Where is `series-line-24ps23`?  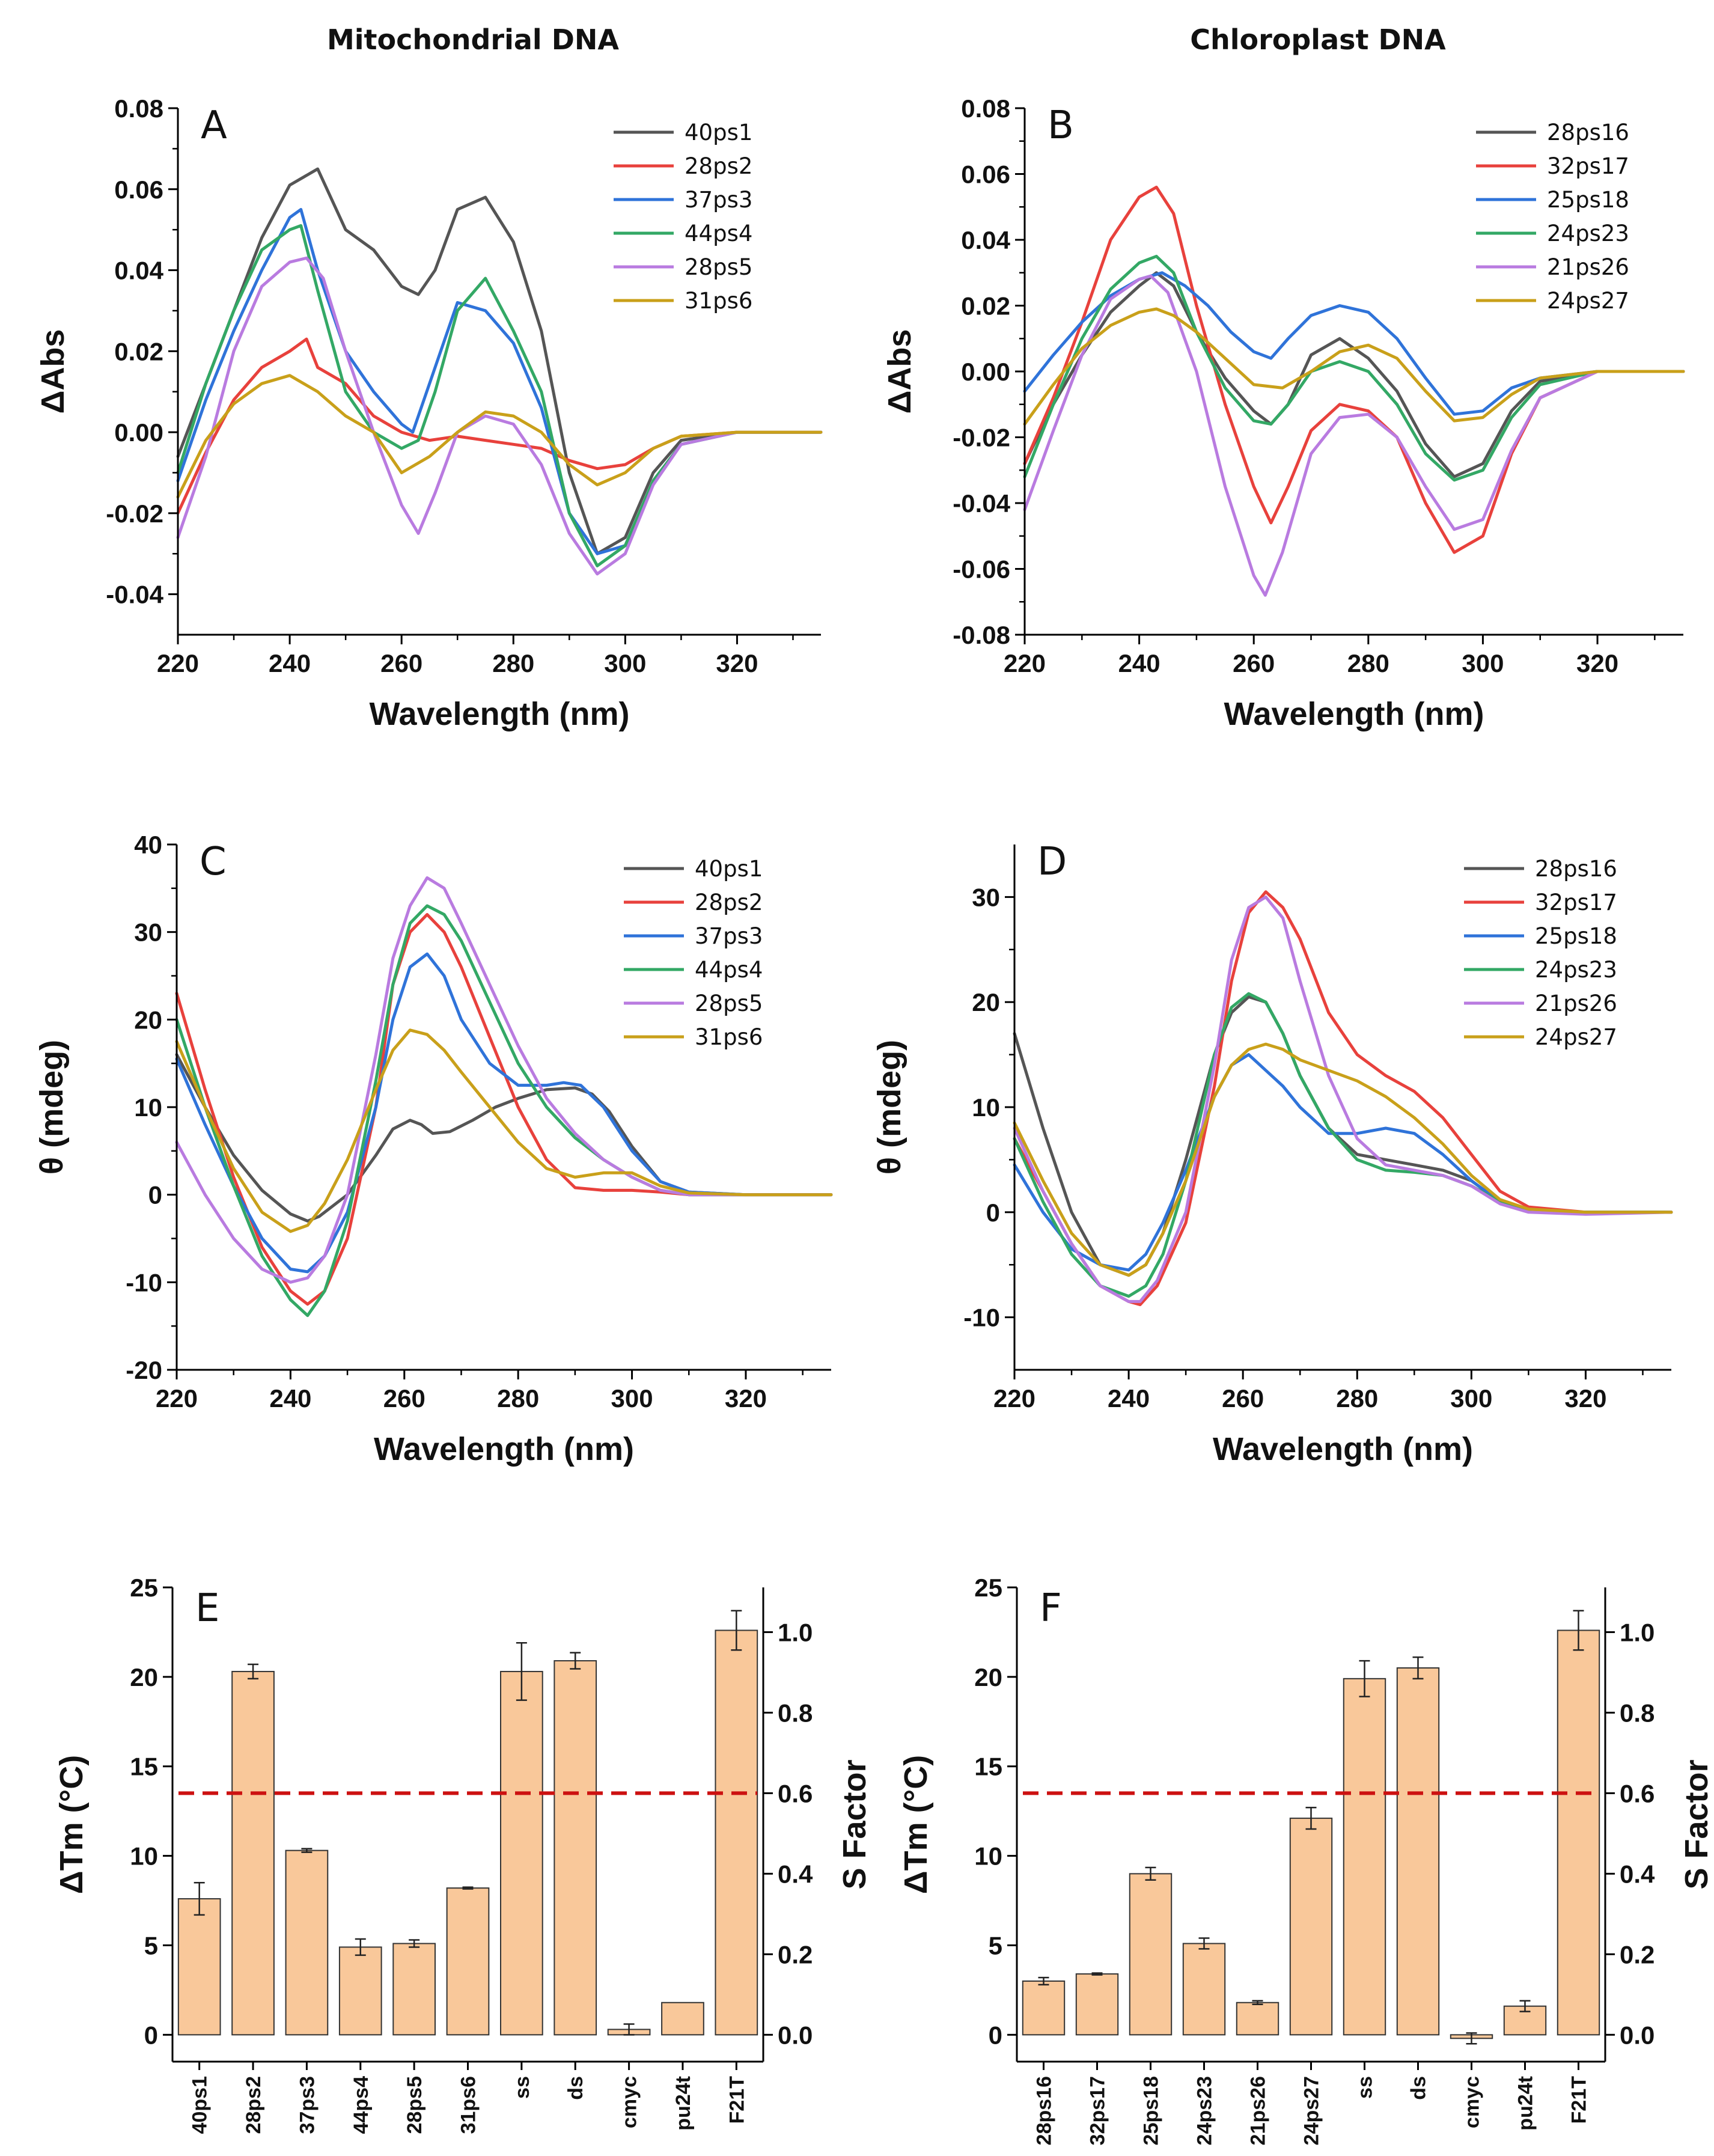
series-line-24ps23 is located at coordinates (1354, 368).